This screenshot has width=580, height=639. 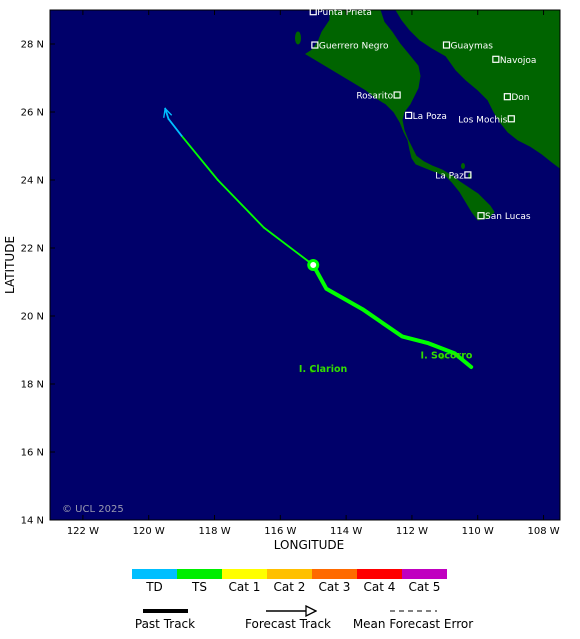 I want to click on x-tick: 116 W, so click(x=280, y=273).